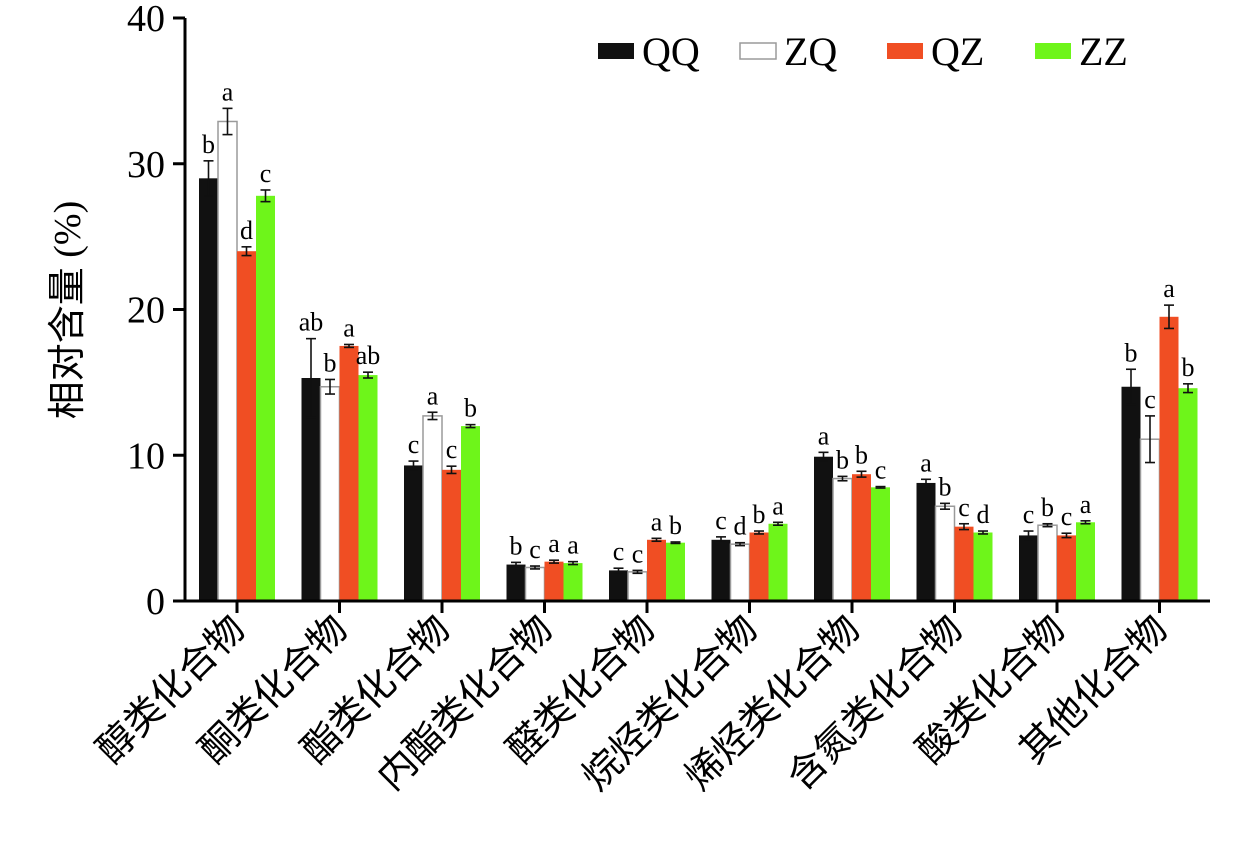 Image resolution: width=1260 pixels, height=845 pixels. Describe the element at coordinates (146, 20) in the screenshot. I see `y-tick-label: 40` at that location.